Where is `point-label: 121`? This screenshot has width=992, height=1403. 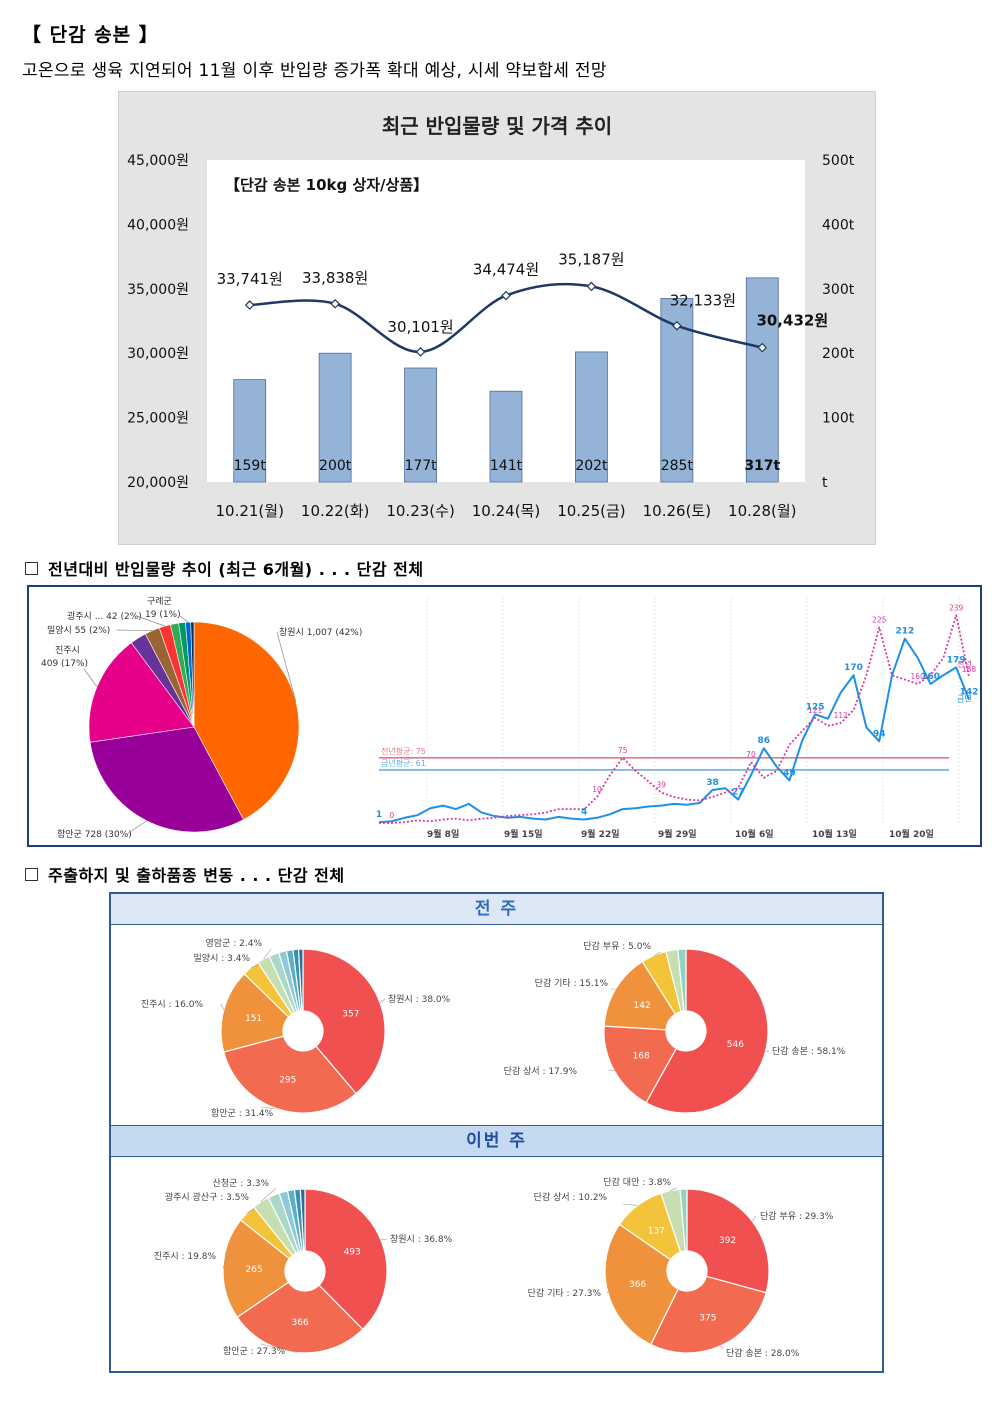 point-label: 121 is located at coordinates (815, 710).